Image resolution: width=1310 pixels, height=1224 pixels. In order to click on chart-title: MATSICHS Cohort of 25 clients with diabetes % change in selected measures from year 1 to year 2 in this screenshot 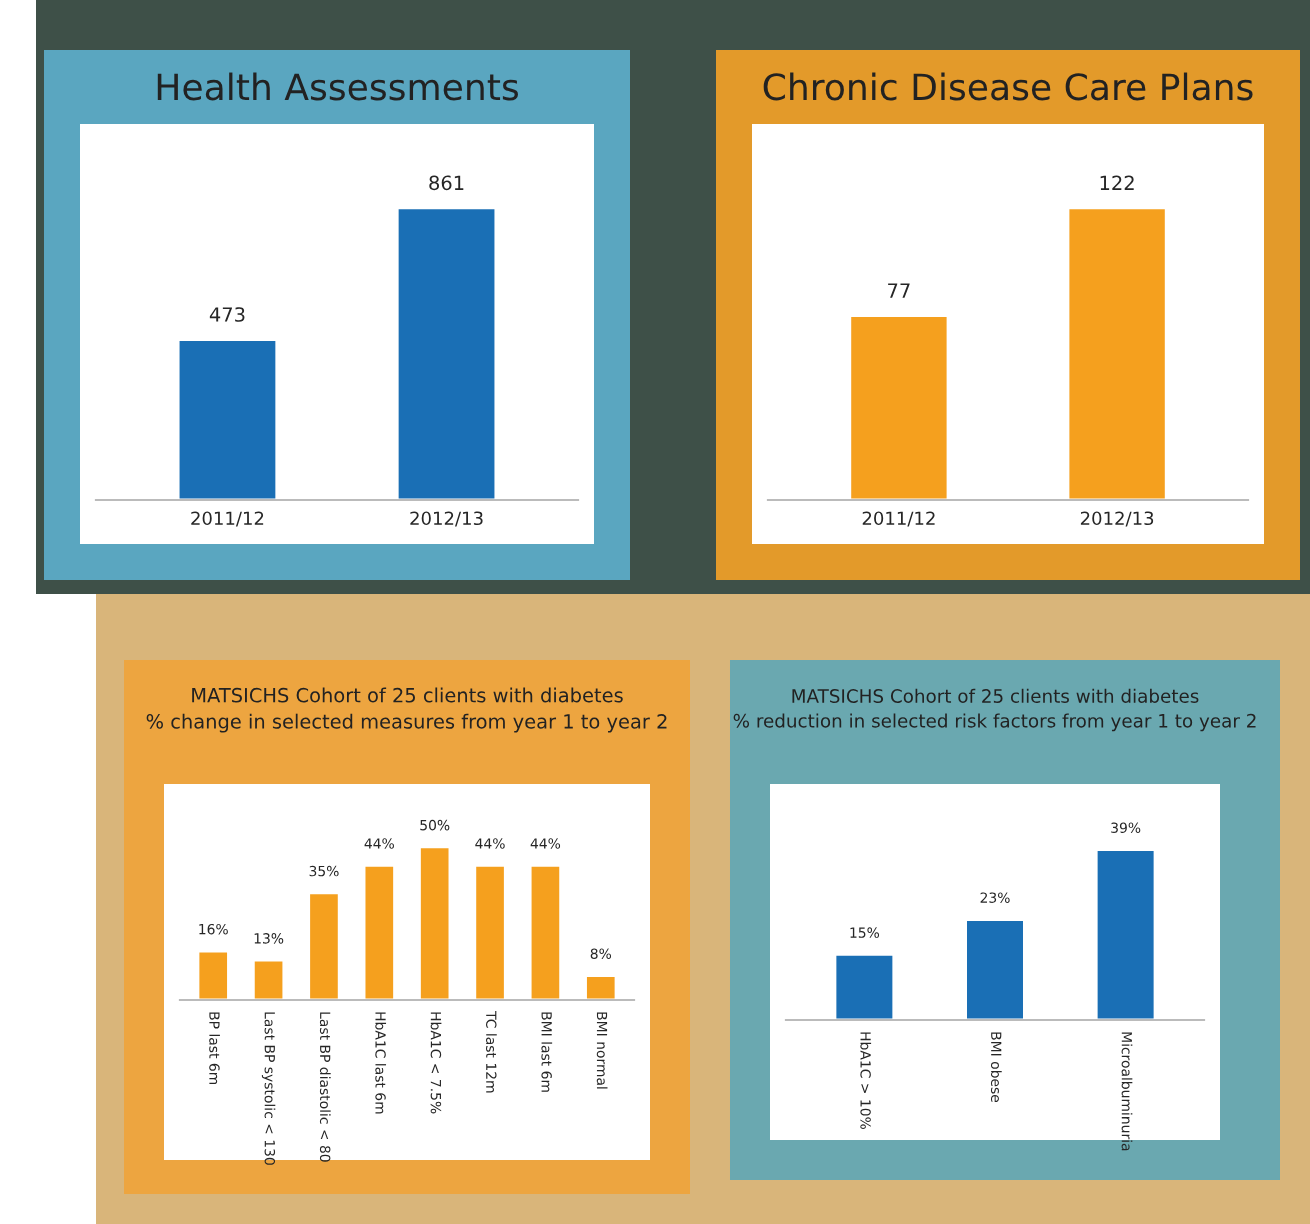, I will do `click(406, 710)`.